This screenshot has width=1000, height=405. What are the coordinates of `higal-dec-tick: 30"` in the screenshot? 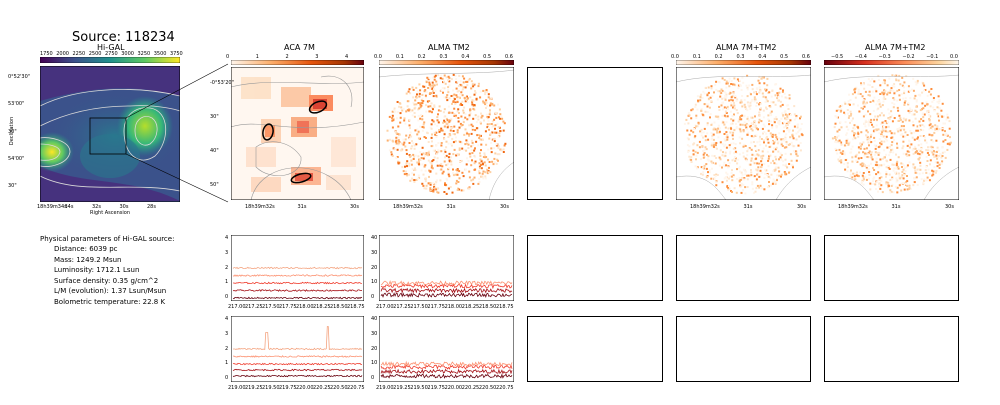 It's located at (12, 131).